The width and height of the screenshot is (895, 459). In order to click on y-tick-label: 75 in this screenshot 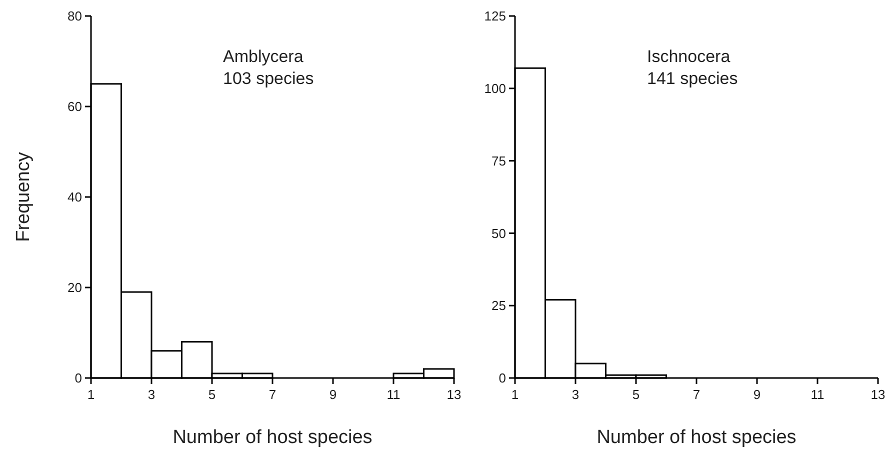, I will do `click(499, 160)`.